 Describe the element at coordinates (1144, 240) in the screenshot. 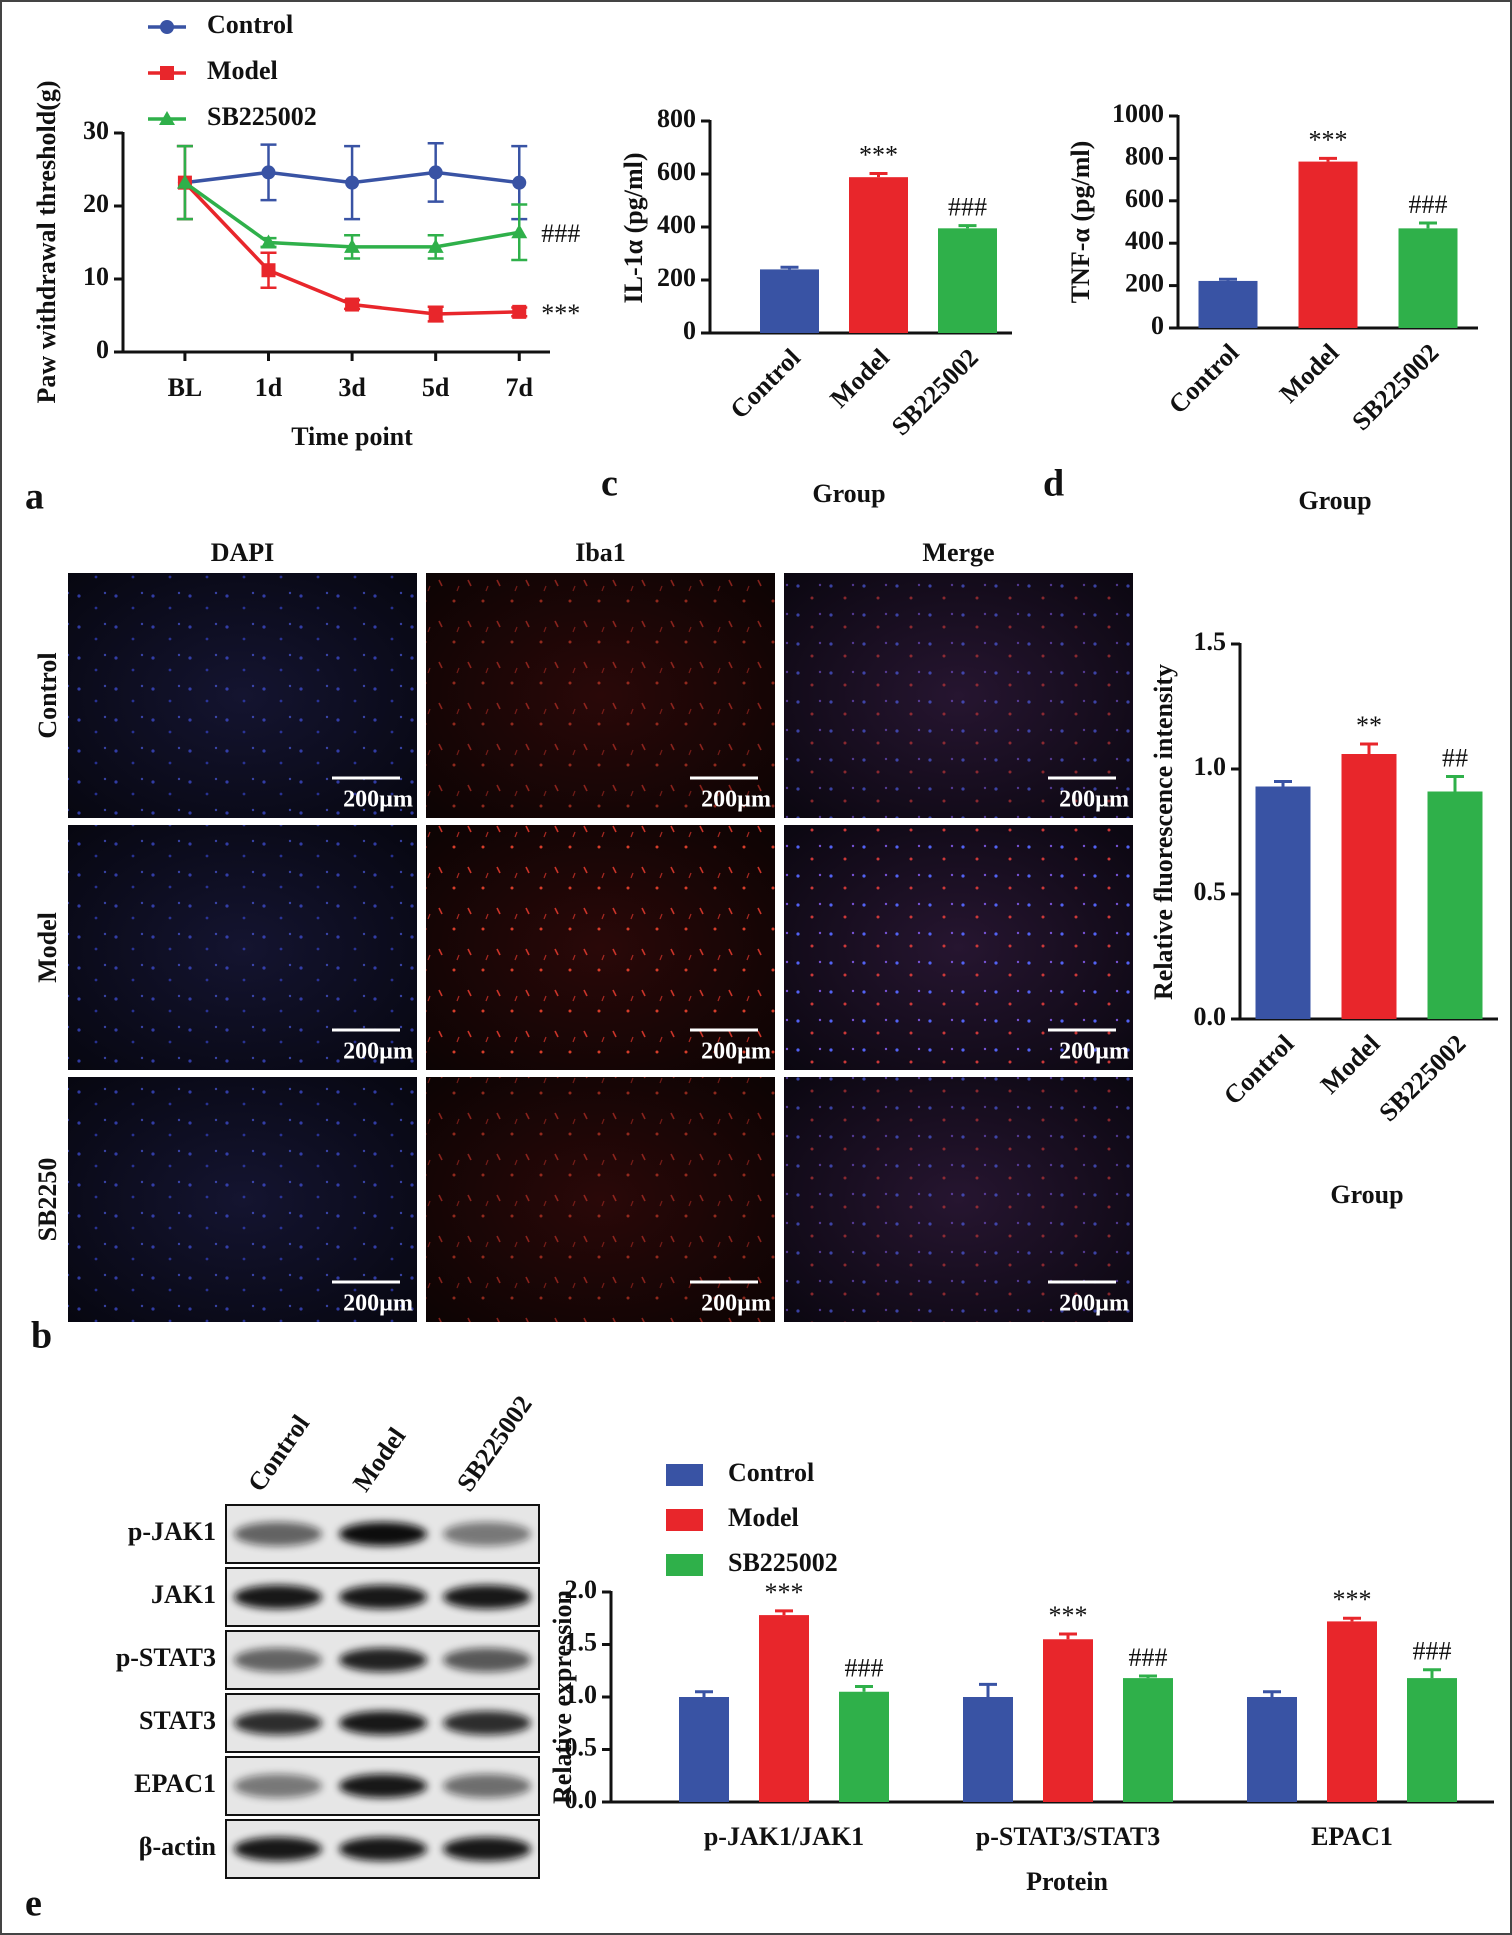

I see `y-tick-label: 400` at that location.